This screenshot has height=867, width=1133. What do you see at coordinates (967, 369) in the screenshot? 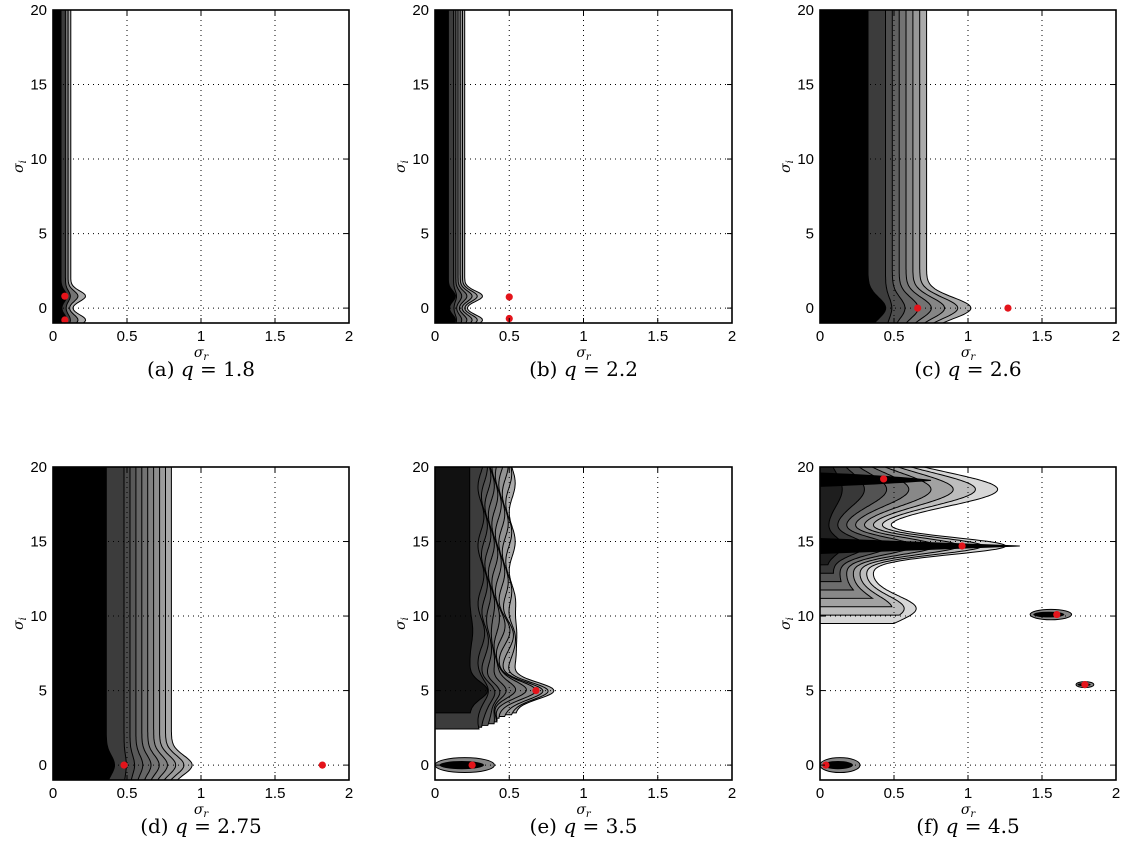
I see `panel-caption: (c) q = 2.6` at bounding box center [967, 369].